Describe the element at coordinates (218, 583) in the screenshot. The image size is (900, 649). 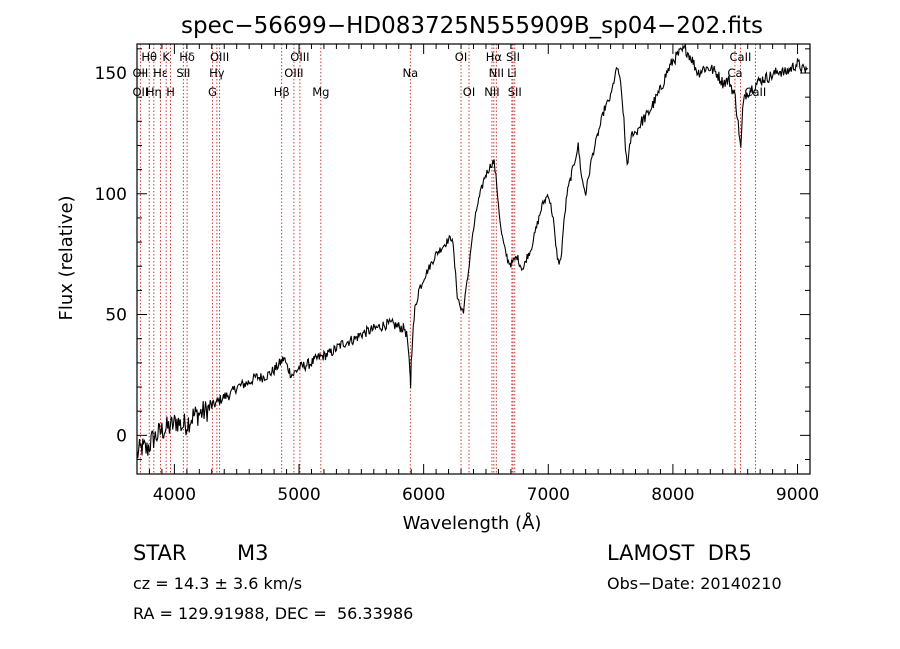
I see `redshift-cz: cz = 14.3 ± 3.6 km/s` at that location.